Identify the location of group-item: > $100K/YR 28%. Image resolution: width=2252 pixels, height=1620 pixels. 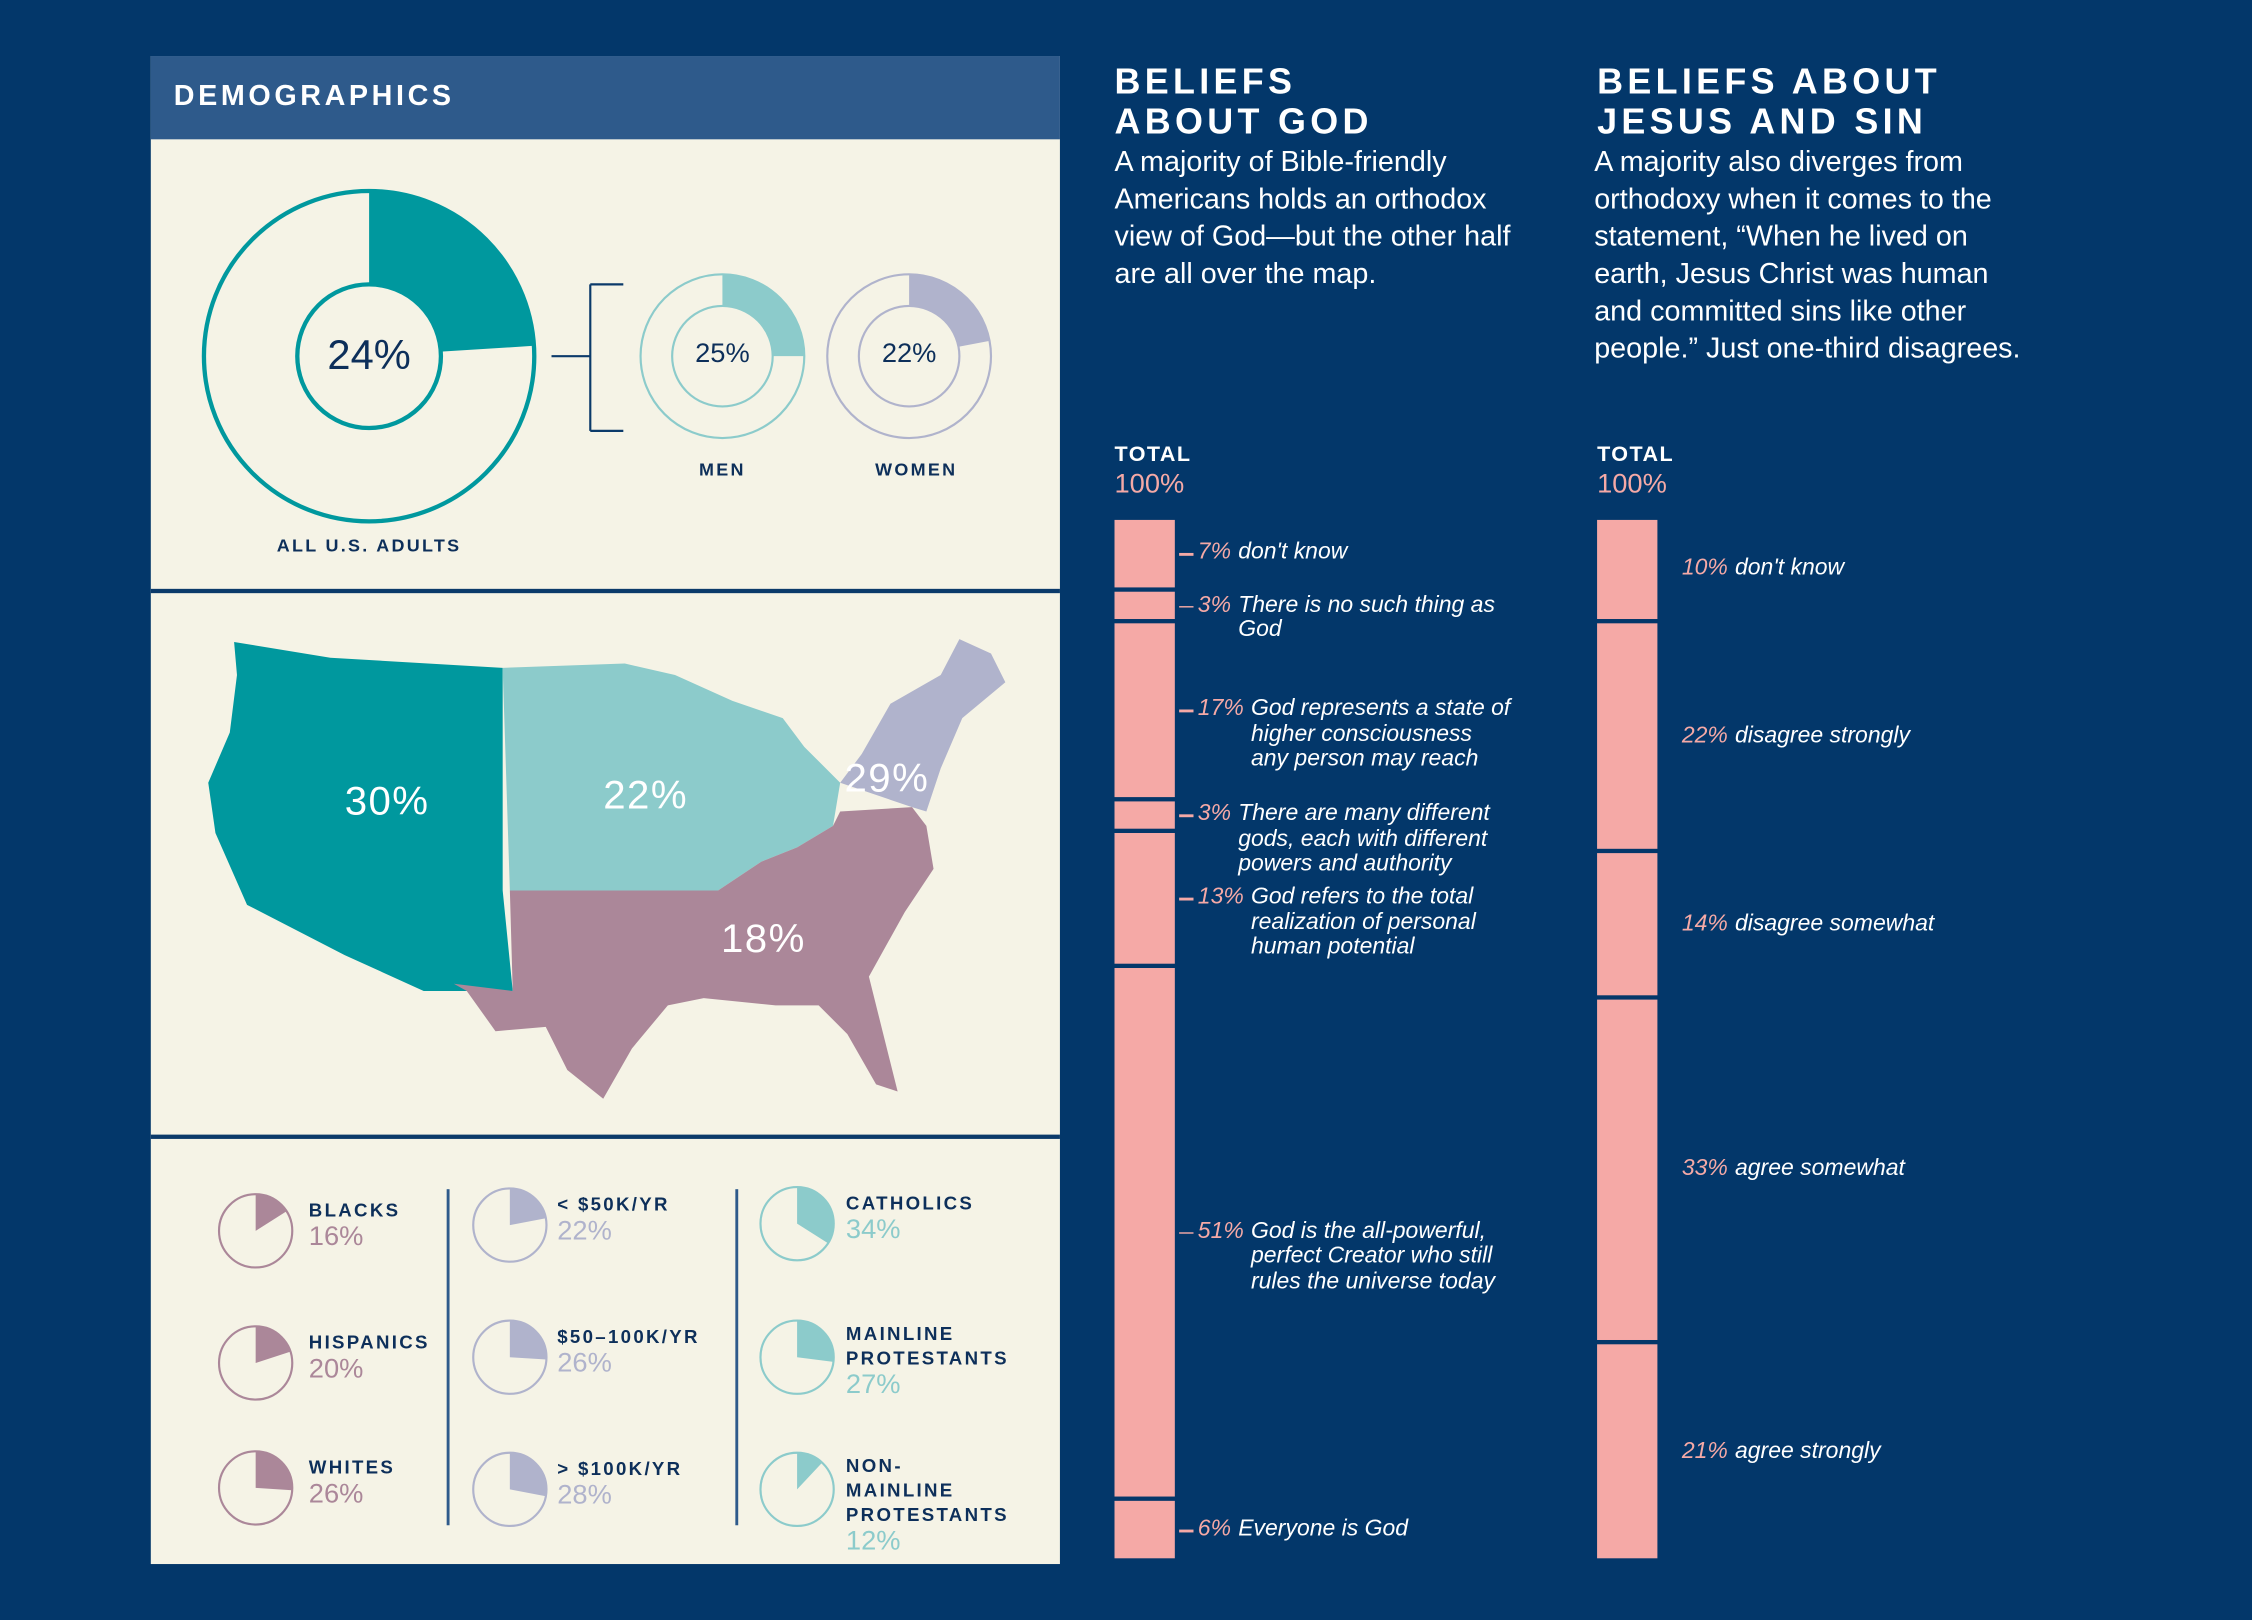
(672, 1484).